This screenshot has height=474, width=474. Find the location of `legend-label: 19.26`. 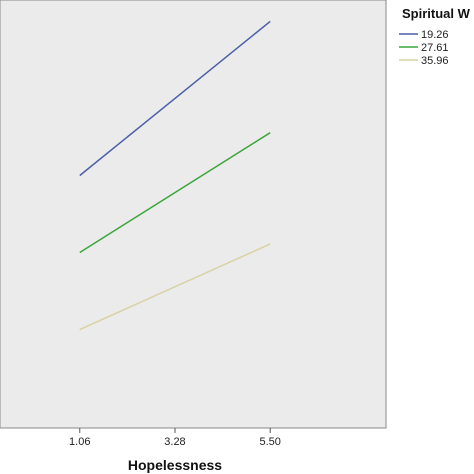

legend-label: 19.26 is located at coordinates (435, 35).